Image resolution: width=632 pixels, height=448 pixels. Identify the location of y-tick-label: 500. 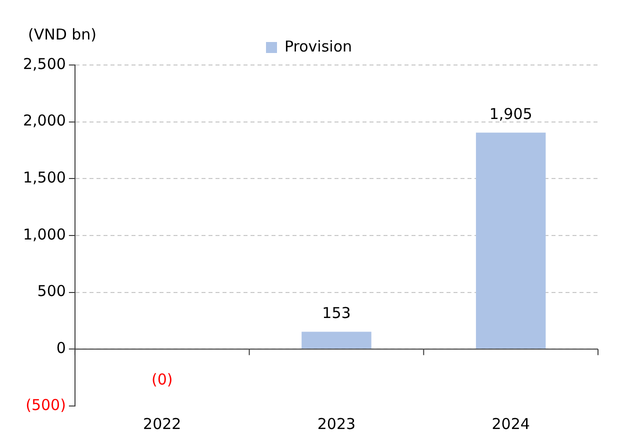
(51, 291).